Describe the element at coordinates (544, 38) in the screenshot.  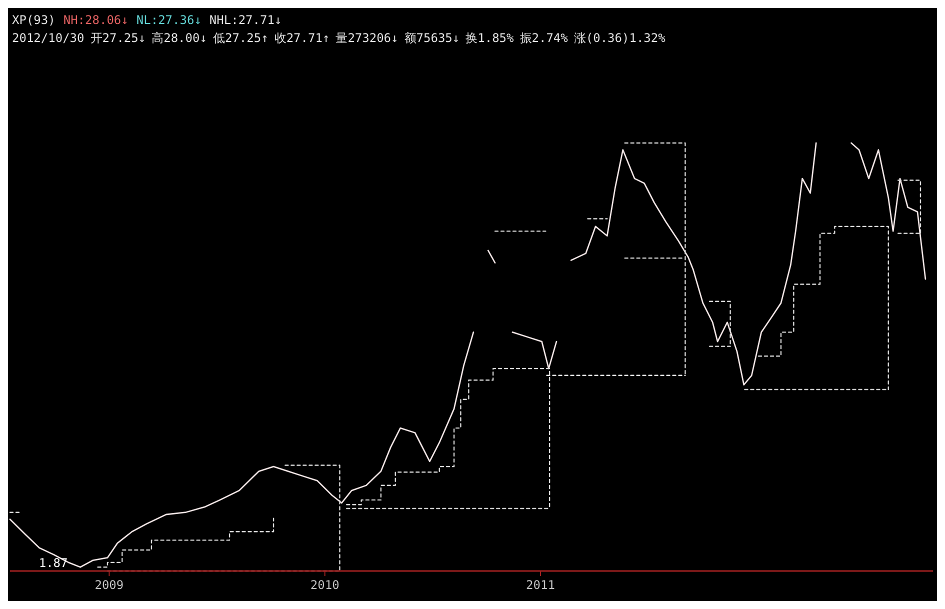
I see `text: 振2.74%` at that location.